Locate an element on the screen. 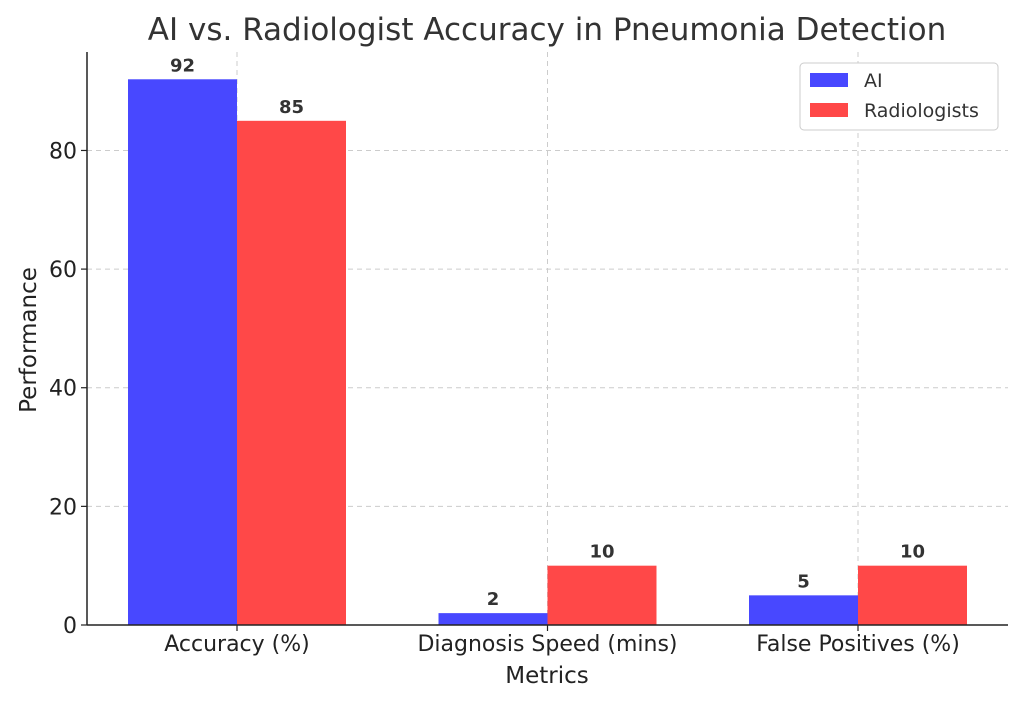 The image size is (1023, 704). y-ticks: 0 20 40 60 80 is located at coordinates (68, 389).